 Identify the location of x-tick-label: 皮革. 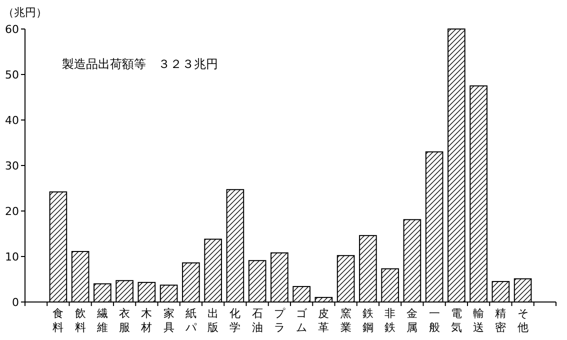
(324, 320).